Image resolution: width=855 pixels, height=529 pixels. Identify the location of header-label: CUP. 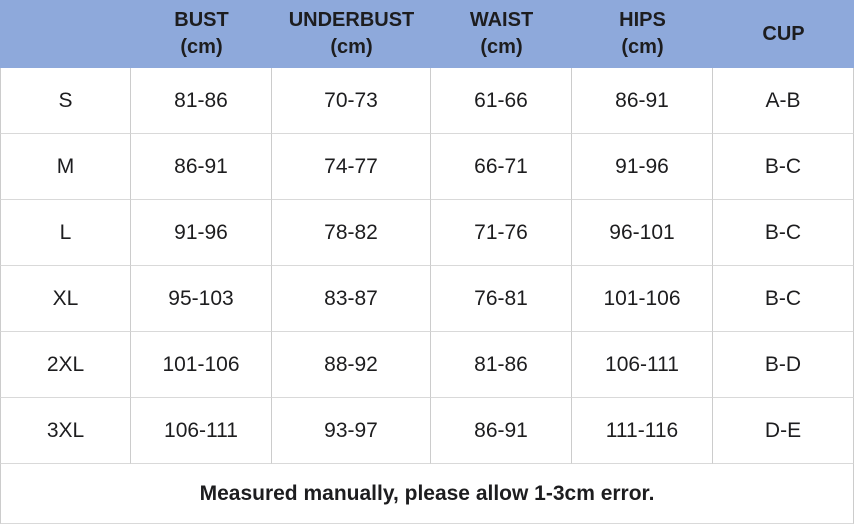
(783, 33).